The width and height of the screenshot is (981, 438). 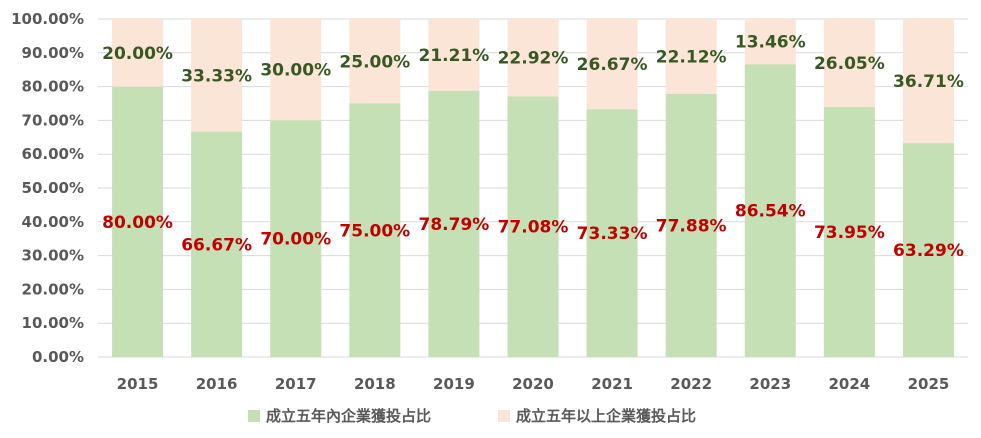 What do you see at coordinates (606, 416) in the screenshot?
I see `legend-label-over-5-years: 成立五年以上企業獲投占比` at bounding box center [606, 416].